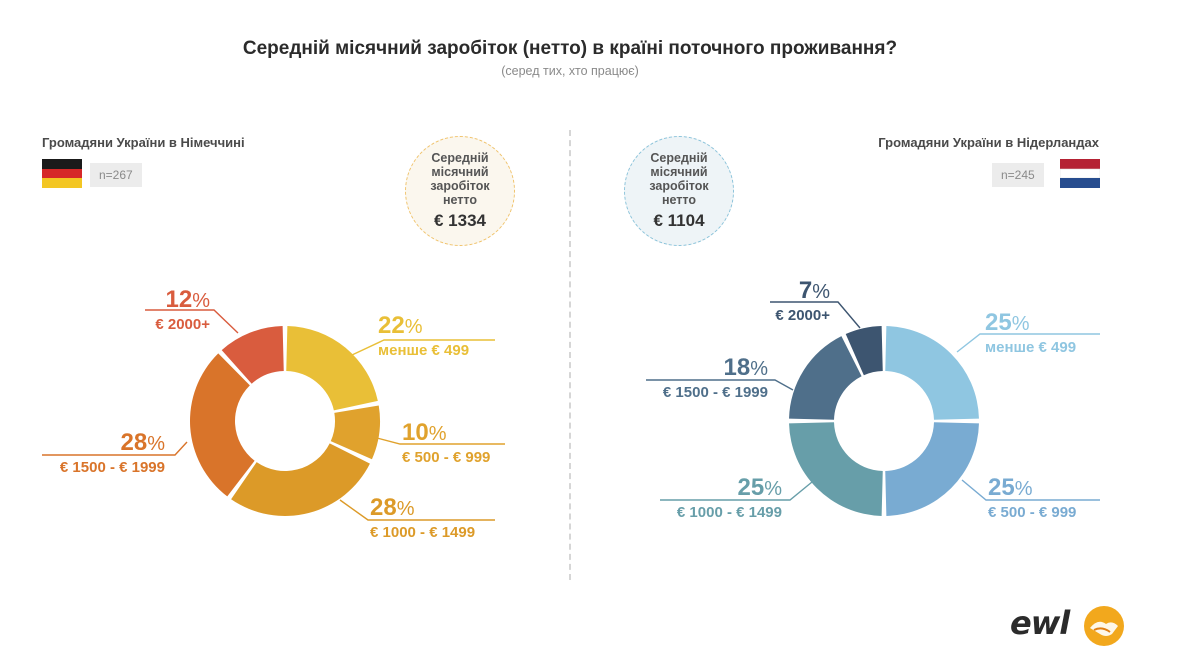 This screenshot has height=666, width=1200. I want to click on ewl-logo: ewl, so click(1070, 627).